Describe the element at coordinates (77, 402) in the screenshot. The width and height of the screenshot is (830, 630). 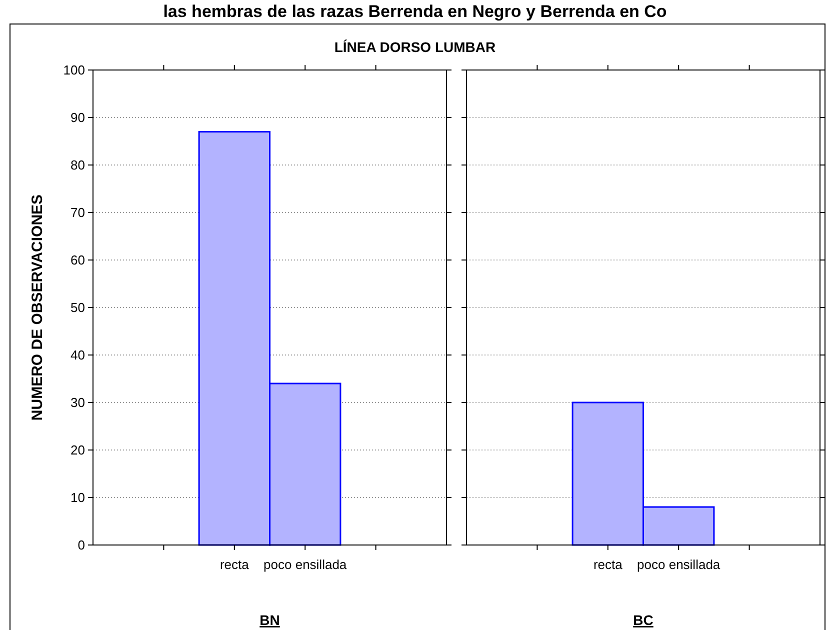
I see `y-tick-label: 30` at that location.